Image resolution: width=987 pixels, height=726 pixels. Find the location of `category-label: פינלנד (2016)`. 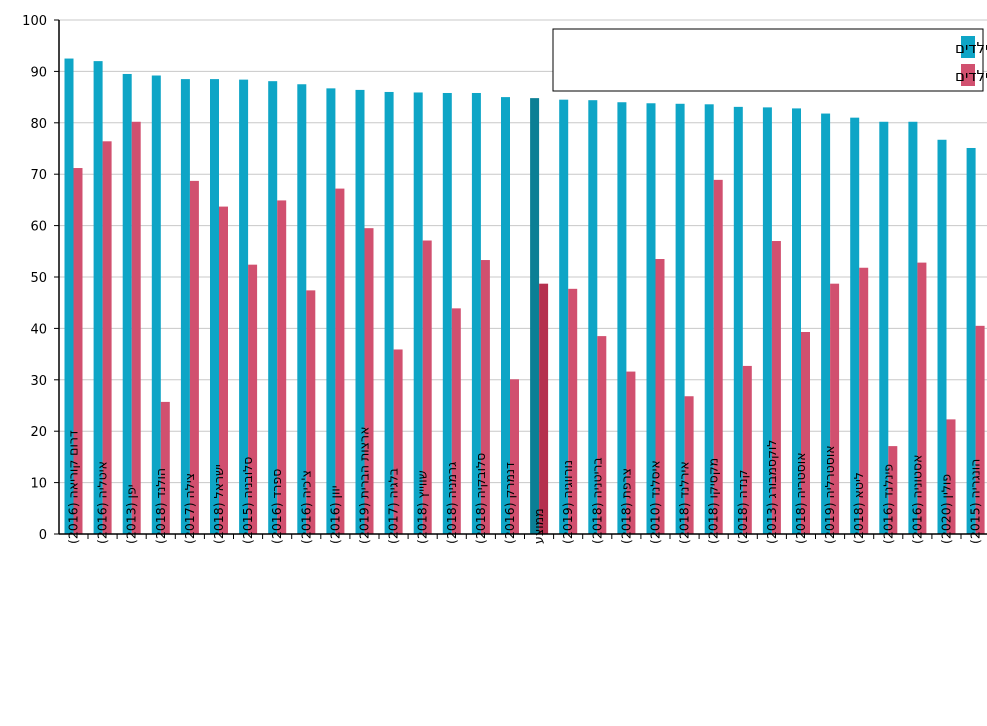

category-label: פינלנד (2016) is located at coordinates (887, 504).